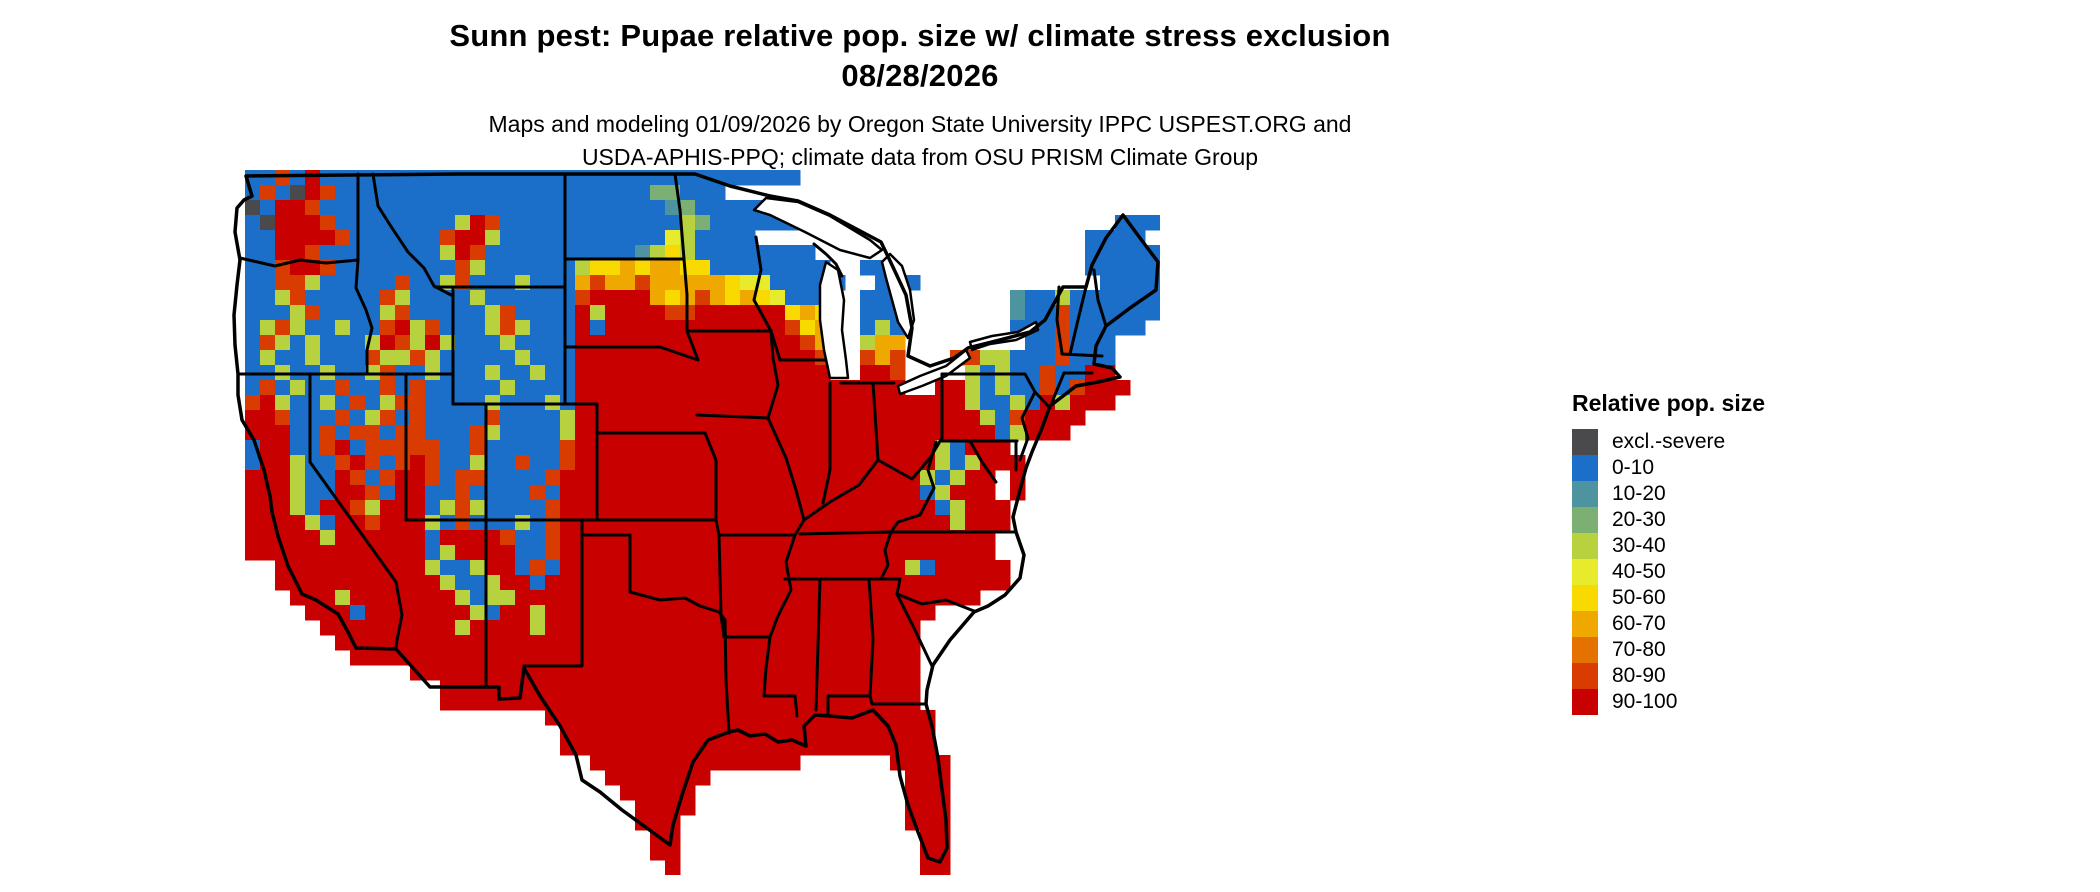 This screenshot has width=2100, height=892. Describe the element at coordinates (1645, 701) in the screenshot. I see `legend-label: 90-100` at that location.